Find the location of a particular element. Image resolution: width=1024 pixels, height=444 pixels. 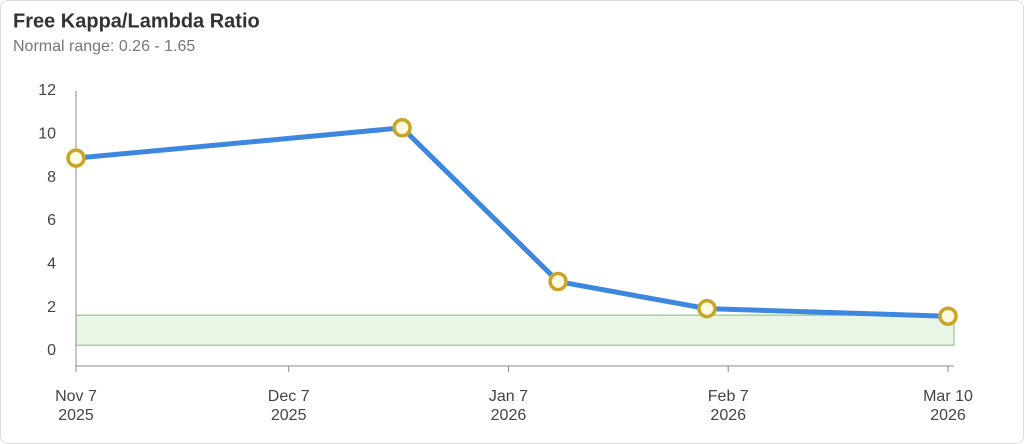

y-tick-label: 4 is located at coordinates (51, 263).